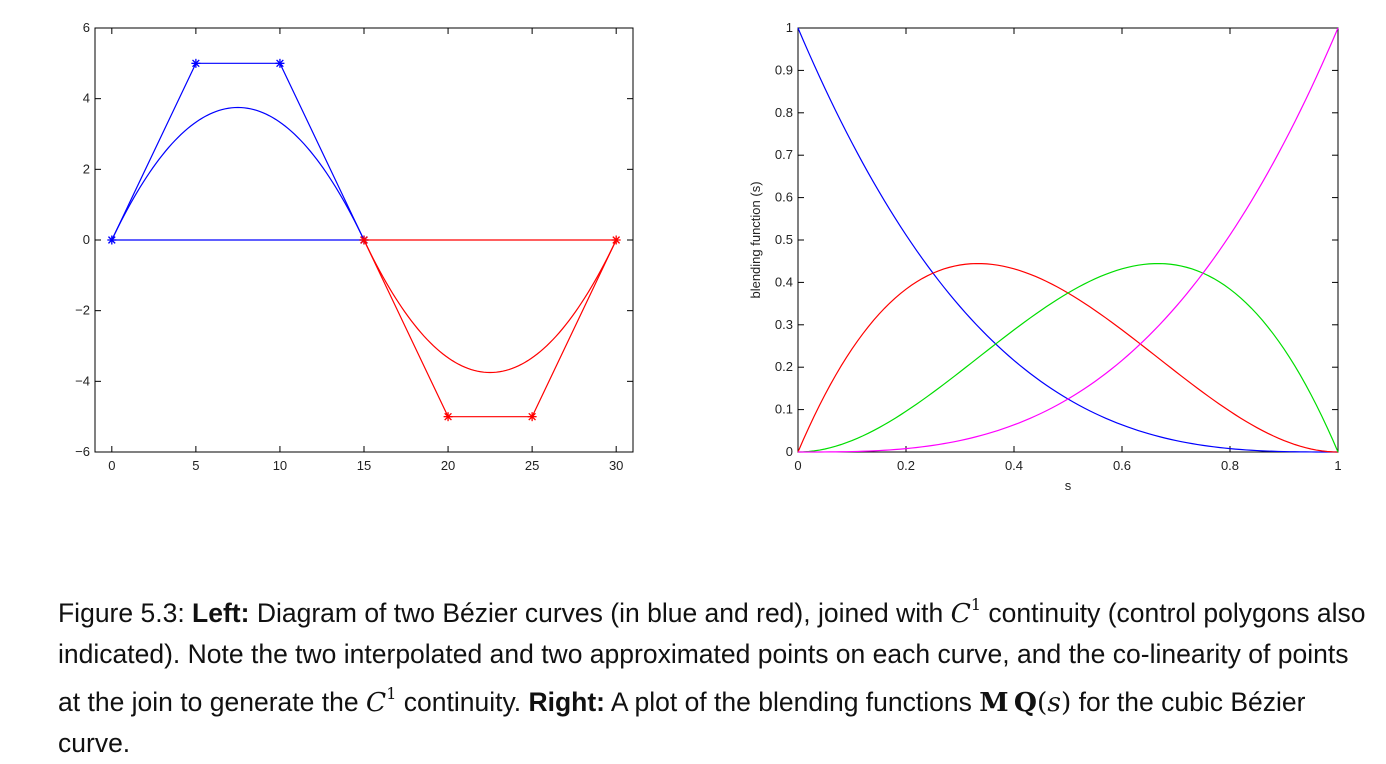 The width and height of the screenshot is (1386, 764). Describe the element at coordinates (784, 69) in the screenshot. I see `right-y-tick-label: 0.9` at that location.